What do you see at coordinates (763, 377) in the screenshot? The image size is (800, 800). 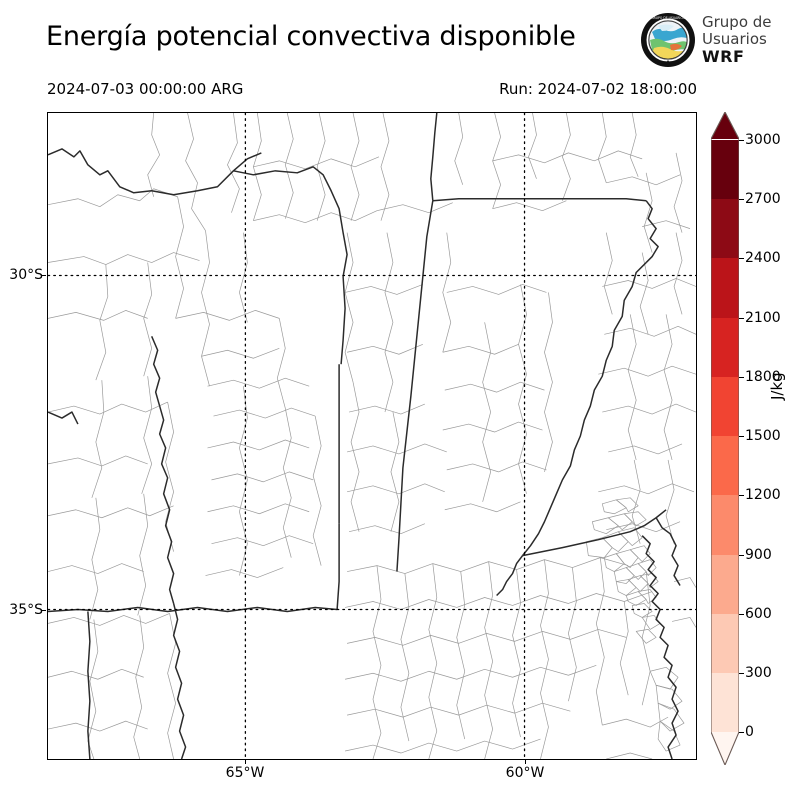 I see `cb-tick-label-1800: 1800` at bounding box center [763, 377].